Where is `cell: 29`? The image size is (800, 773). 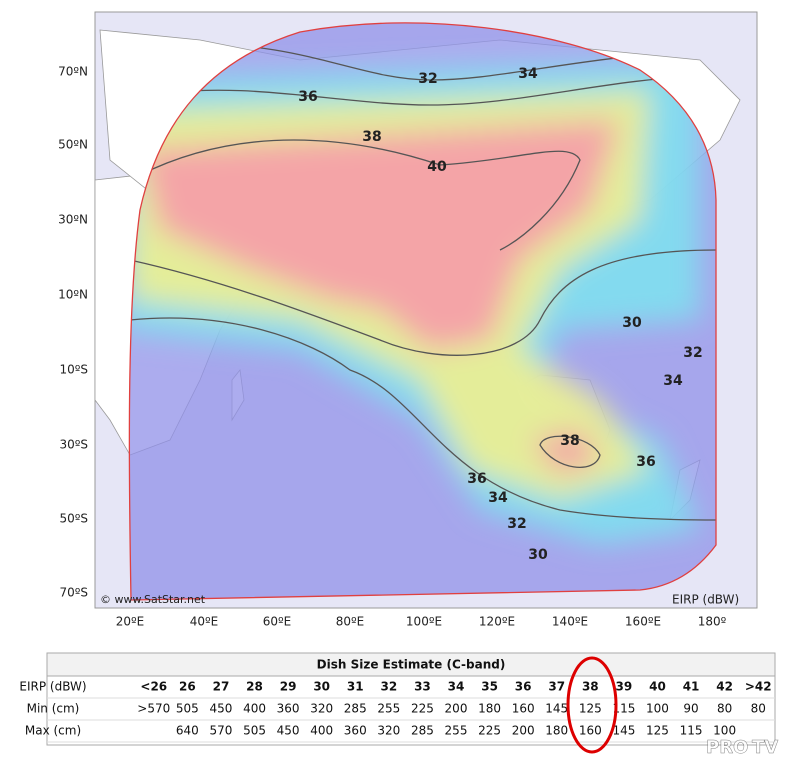 cell: 29 is located at coordinates (288, 687).